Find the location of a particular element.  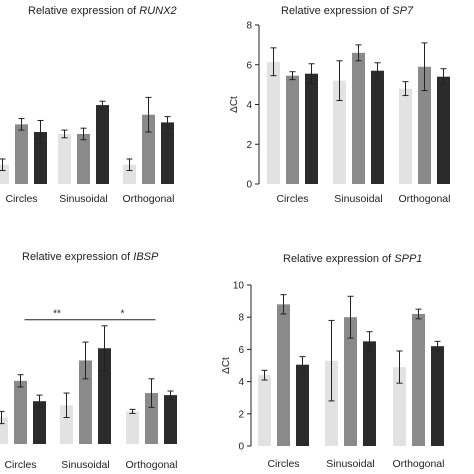

chart-ibsp: Circles Sinusoidal Orthogonal** * is located at coordinates (89, 390).